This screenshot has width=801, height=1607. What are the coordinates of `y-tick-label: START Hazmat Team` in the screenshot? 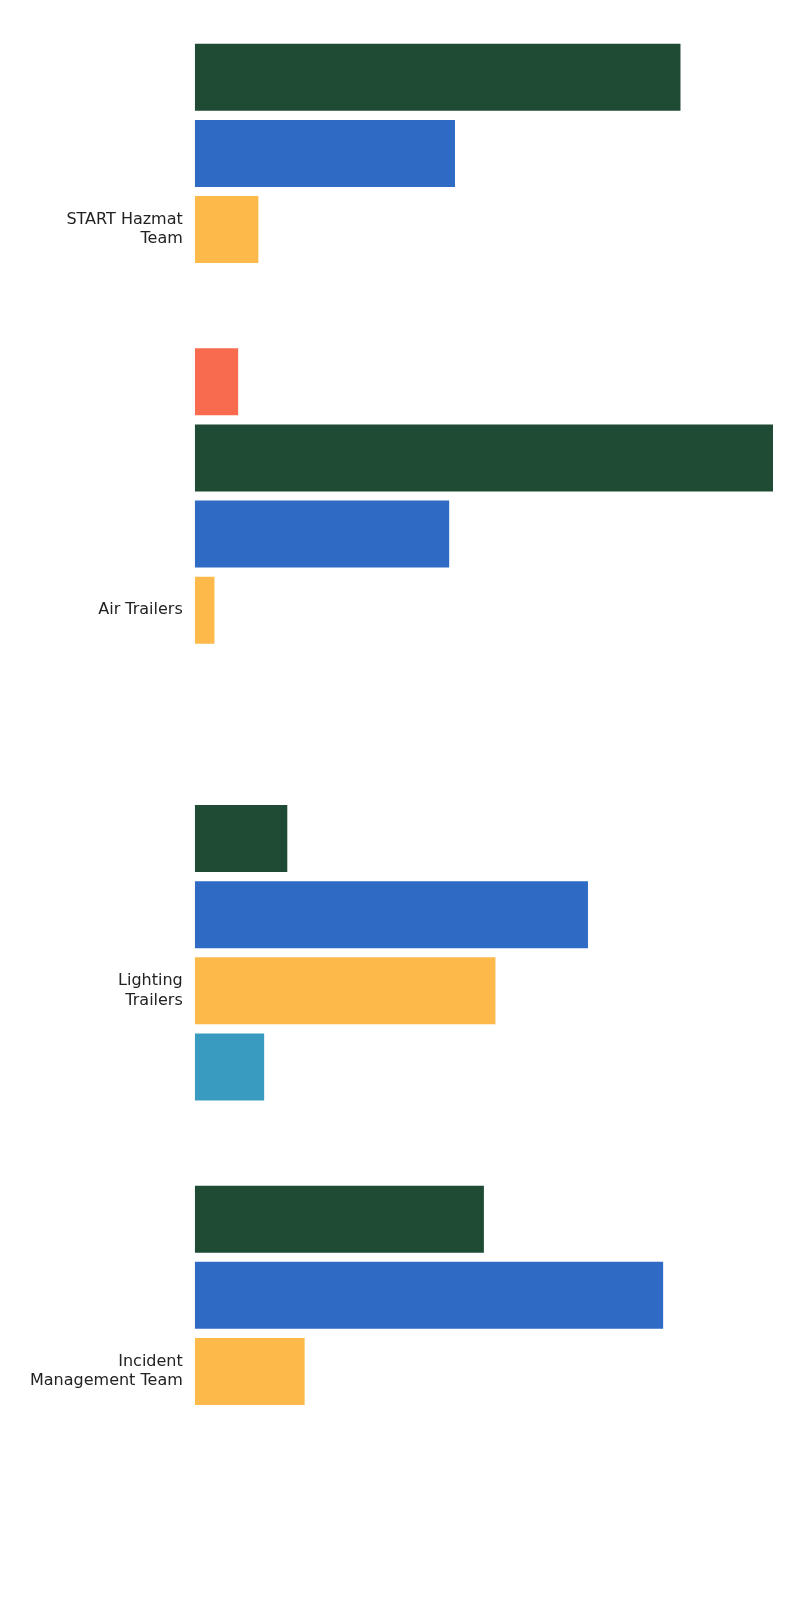 It's located at (124, 228).